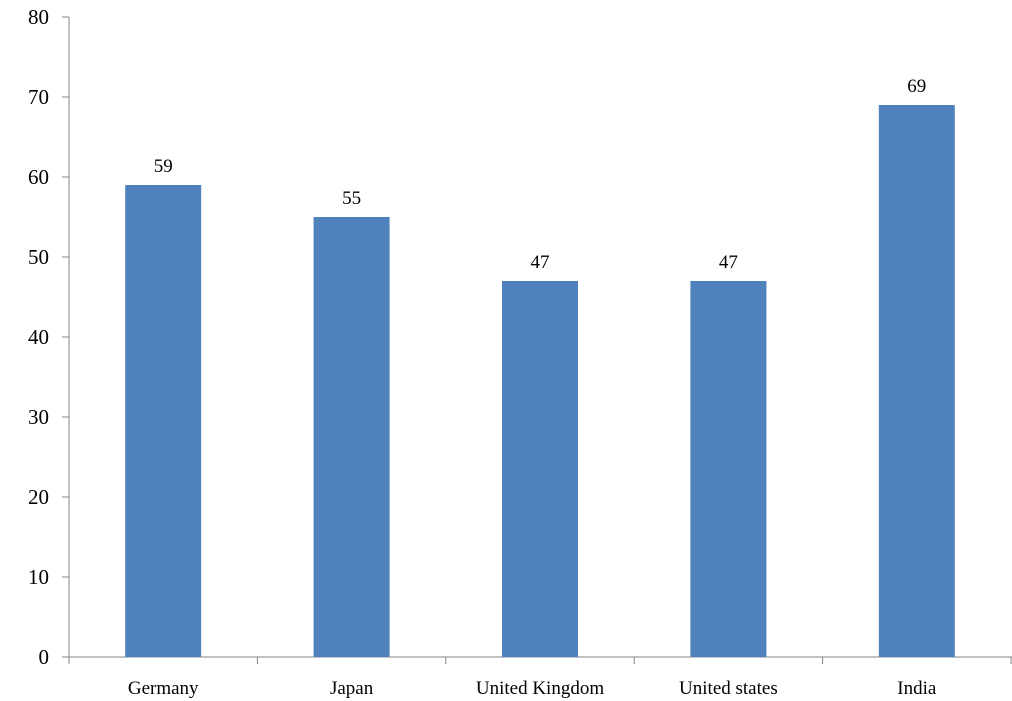 The height and width of the screenshot is (701, 1012). I want to click on data-label: 55, so click(351, 198).